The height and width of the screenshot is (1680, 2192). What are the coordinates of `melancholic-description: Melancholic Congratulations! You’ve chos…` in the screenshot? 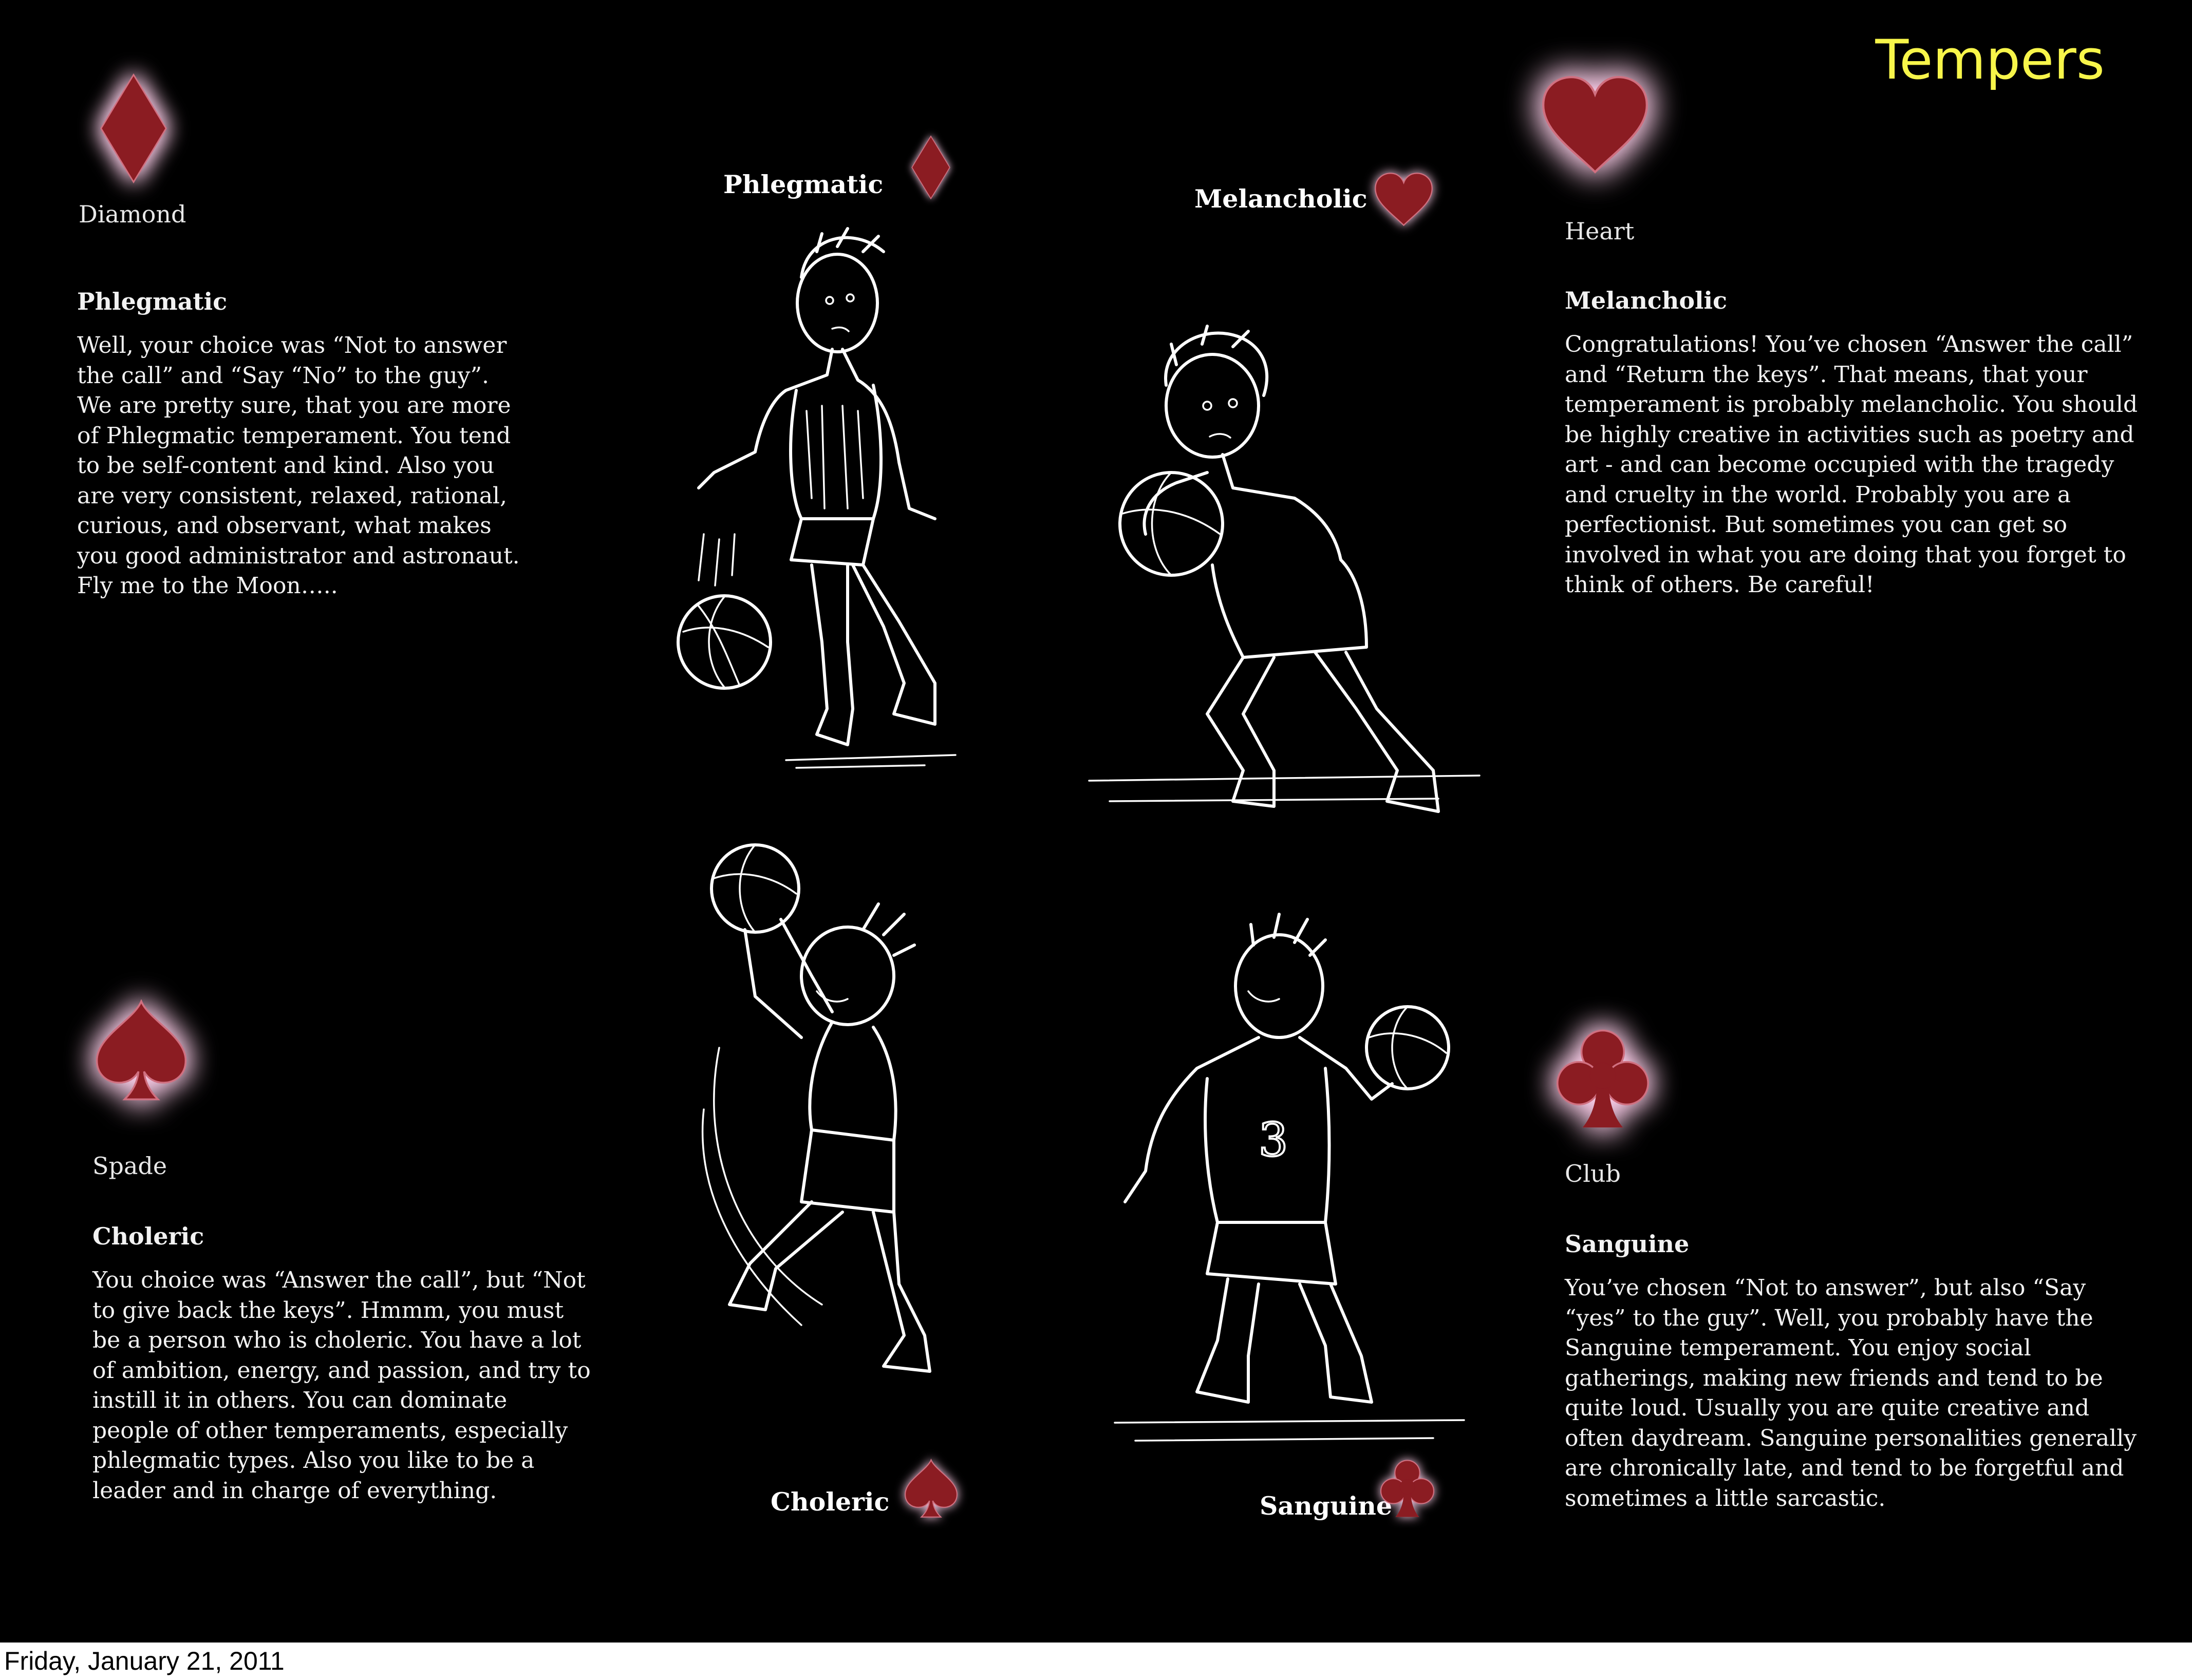 It's located at (1852, 444).